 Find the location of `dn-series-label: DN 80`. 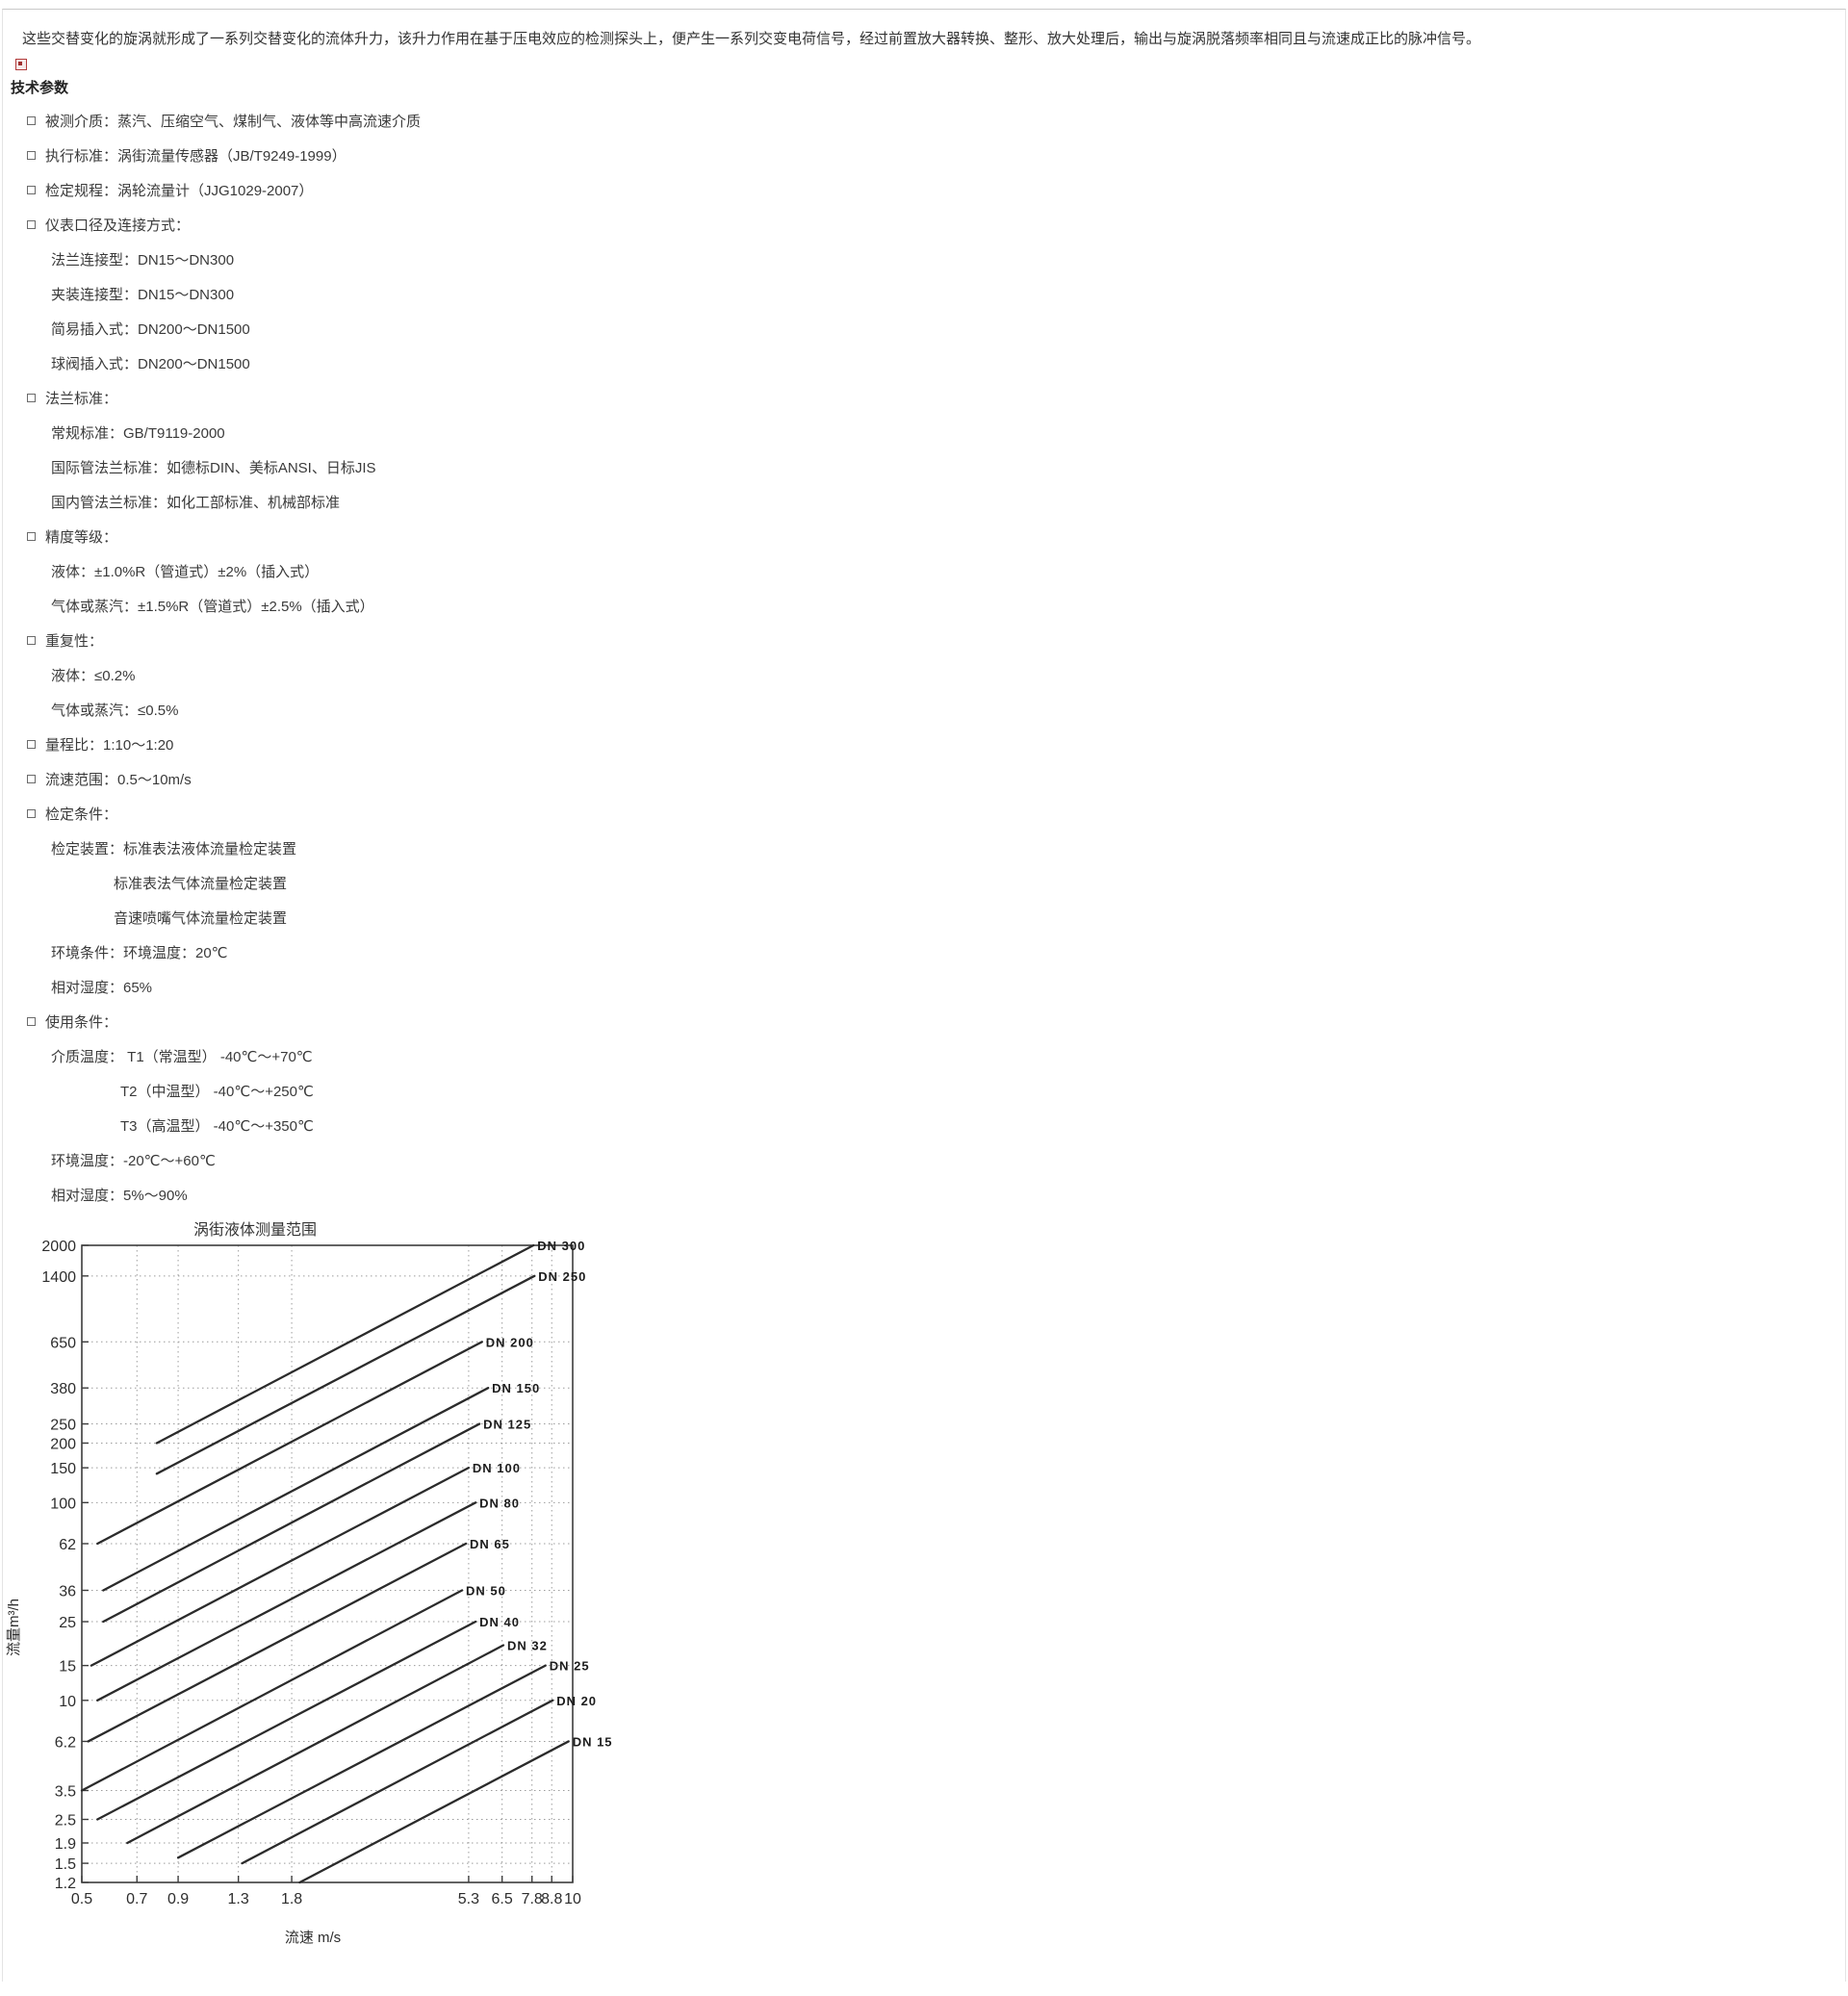

dn-series-label: DN 80 is located at coordinates (499, 1503).